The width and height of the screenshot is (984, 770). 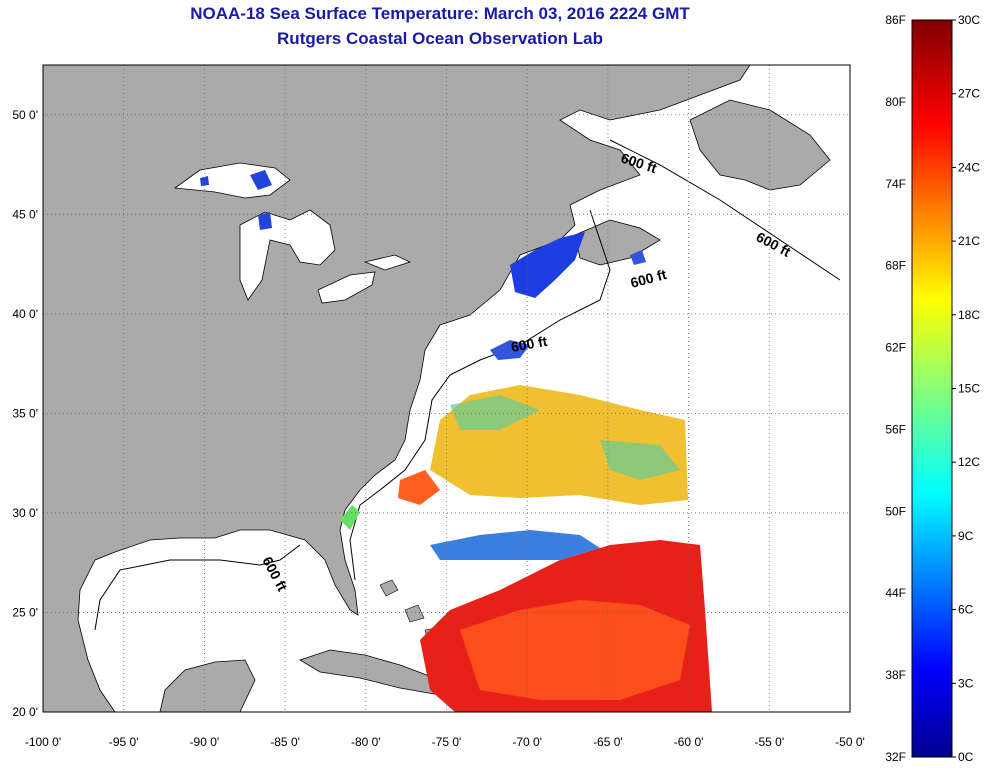 I want to click on longitude-tick-label: -65 0', so click(x=608, y=742).